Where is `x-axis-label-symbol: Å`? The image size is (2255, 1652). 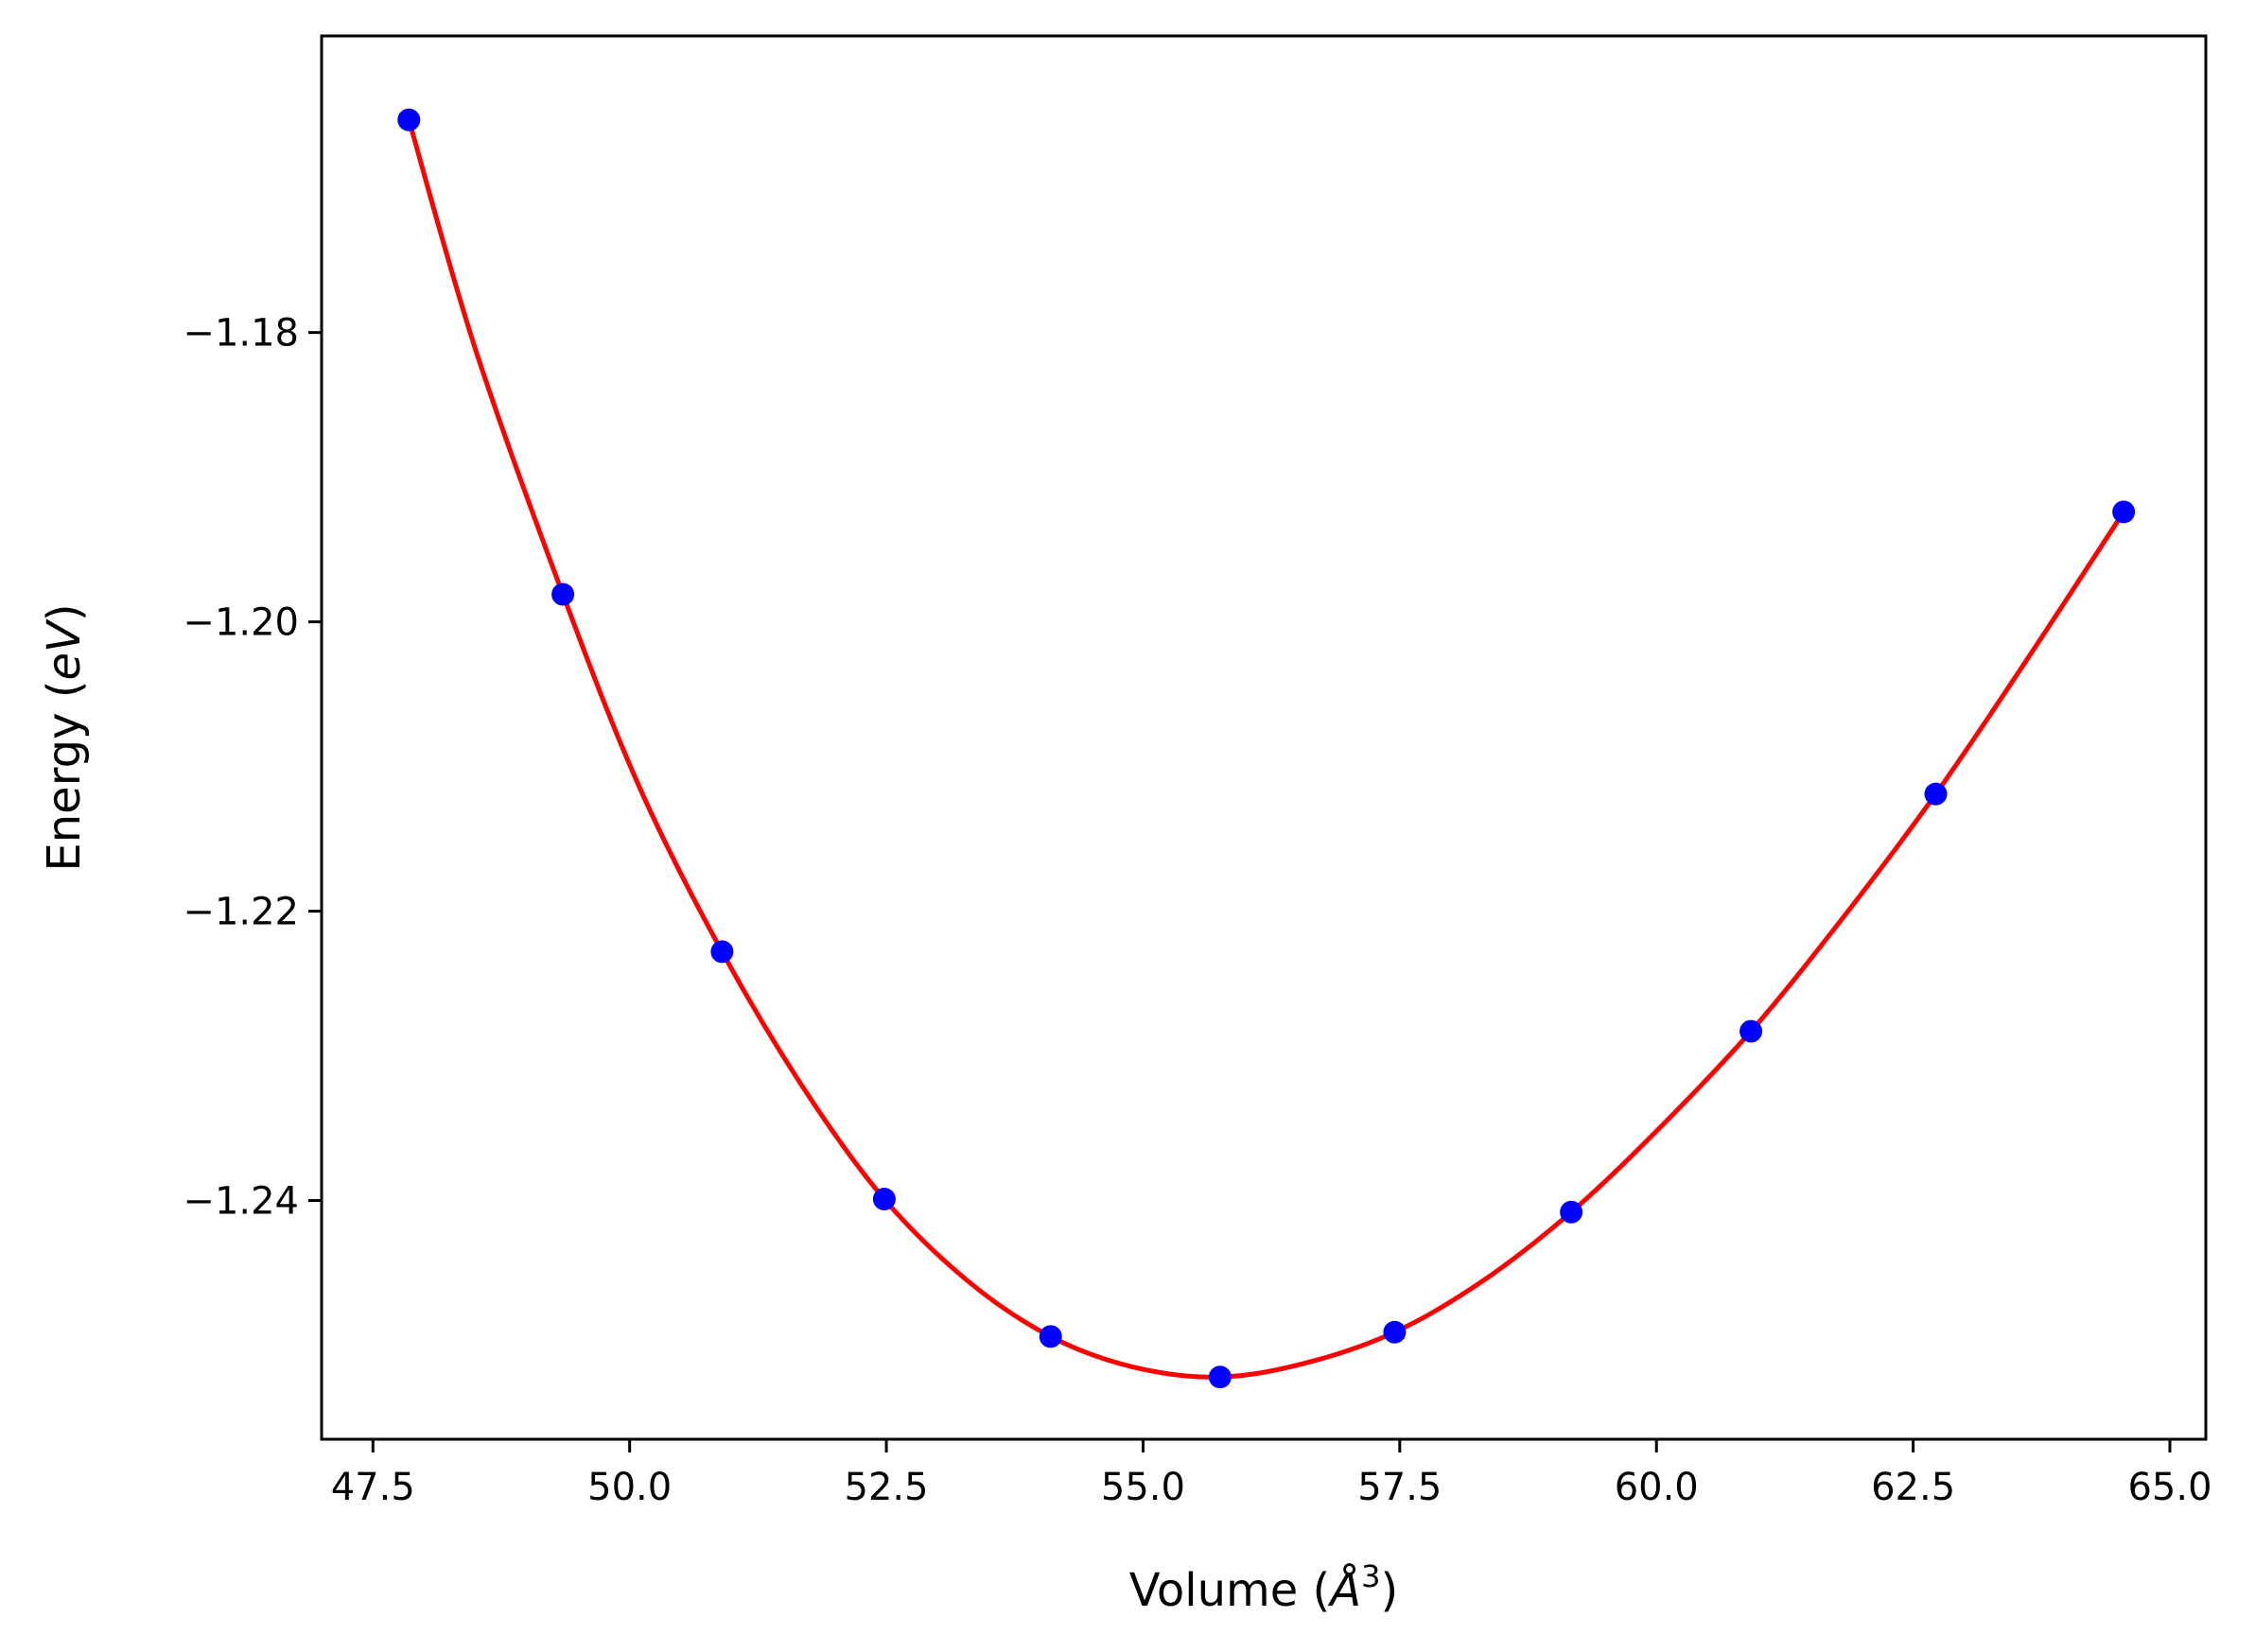
x-axis-label-symbol: Å is located at coordinates (1344, 1590).